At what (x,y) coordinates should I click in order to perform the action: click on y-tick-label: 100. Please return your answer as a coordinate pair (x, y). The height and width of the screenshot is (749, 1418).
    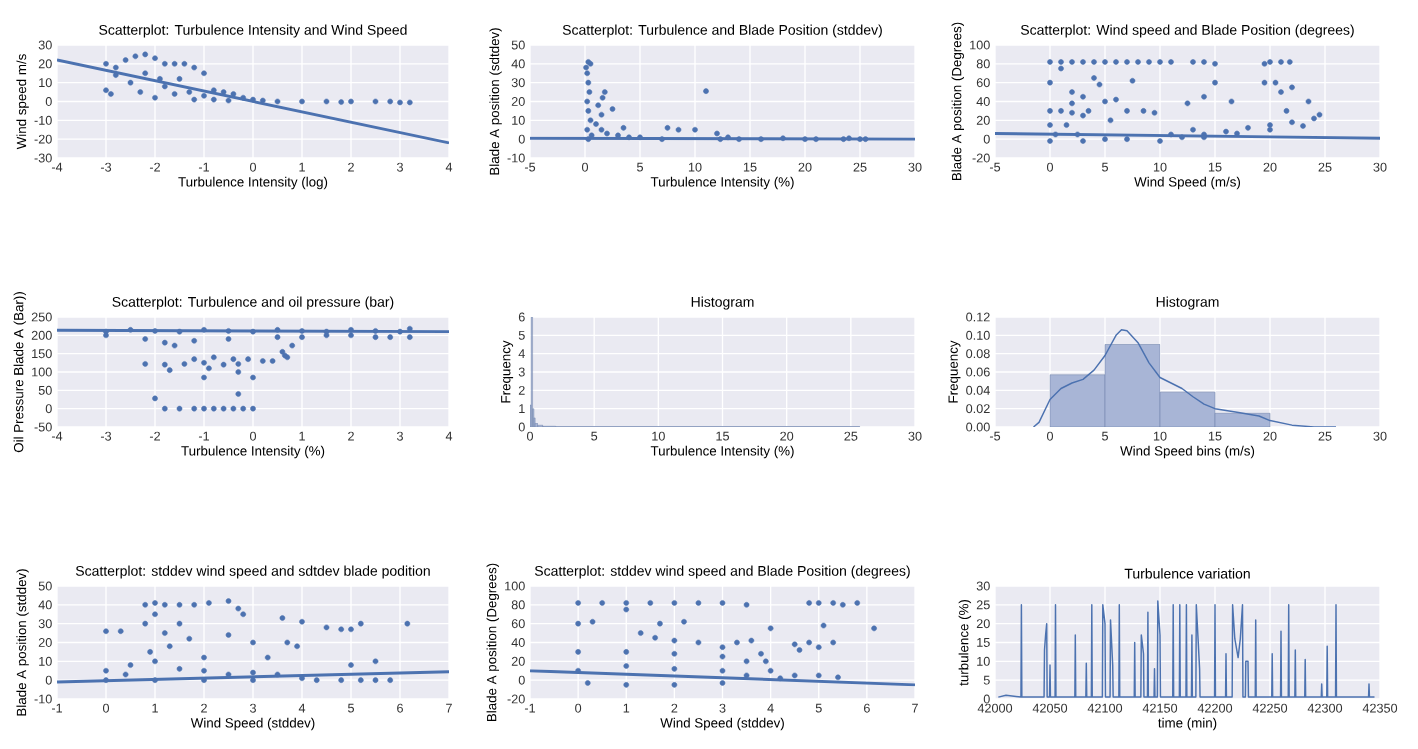
    Looking at the image, I should click on (42, 372).